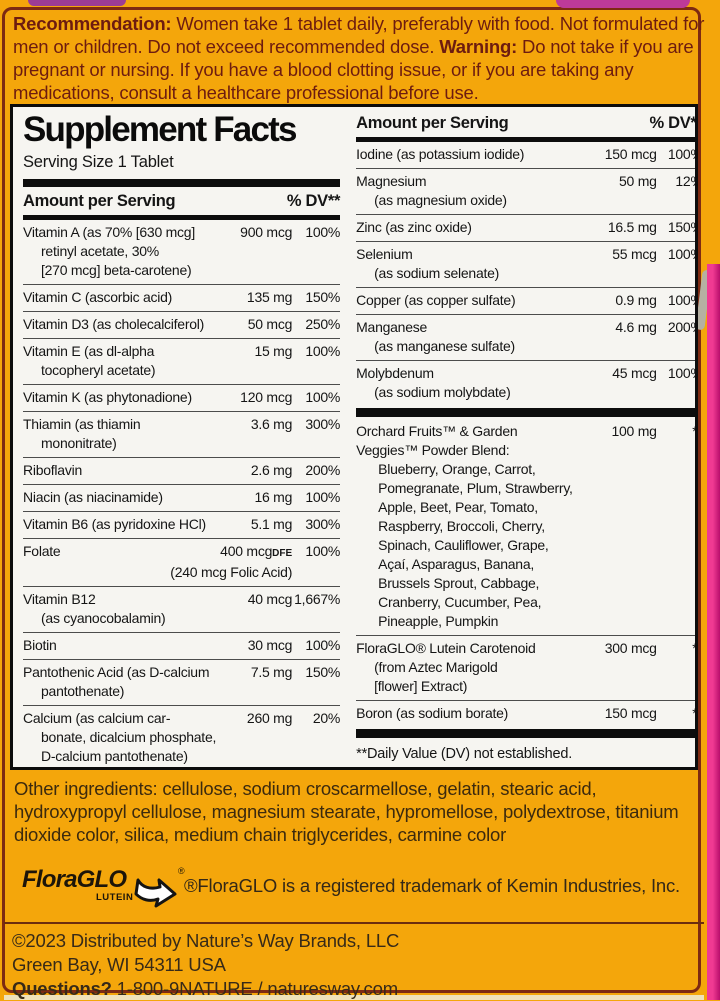 The height and width of the screenshot is (1001, 720). What do you see at coordinates (273, 351) in the screenshot?
I see `nutrient-amount: 15 mg` at bounding box center [273, 351].